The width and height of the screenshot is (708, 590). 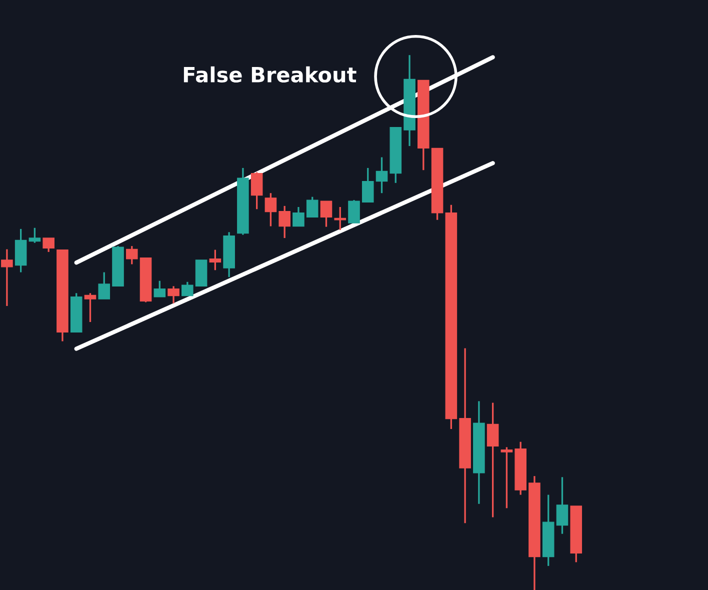 I want to click on annotation: False Breakout, so click(x=270, y=74).